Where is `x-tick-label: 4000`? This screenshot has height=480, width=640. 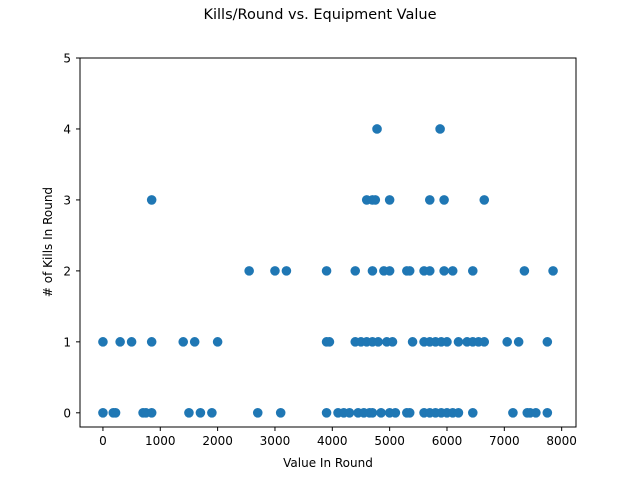
x-tick-label: 4000 is located at coordinates (332, 441).